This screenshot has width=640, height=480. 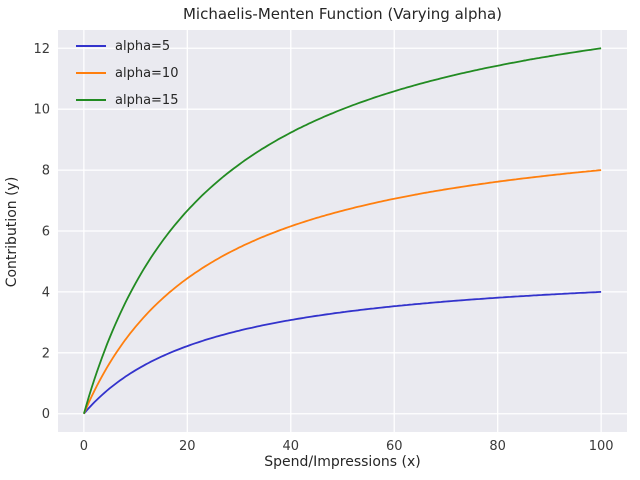 I want to click on y-tick-label: 6, so click(x=46, y=232).